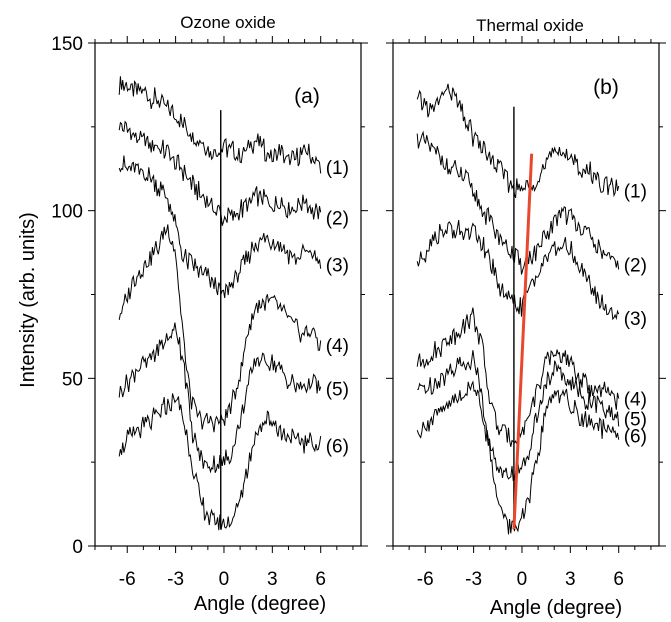  Describe the element at coordinates (67, 44) in the screenshot. I see `y-tick-label: 150` at that location.